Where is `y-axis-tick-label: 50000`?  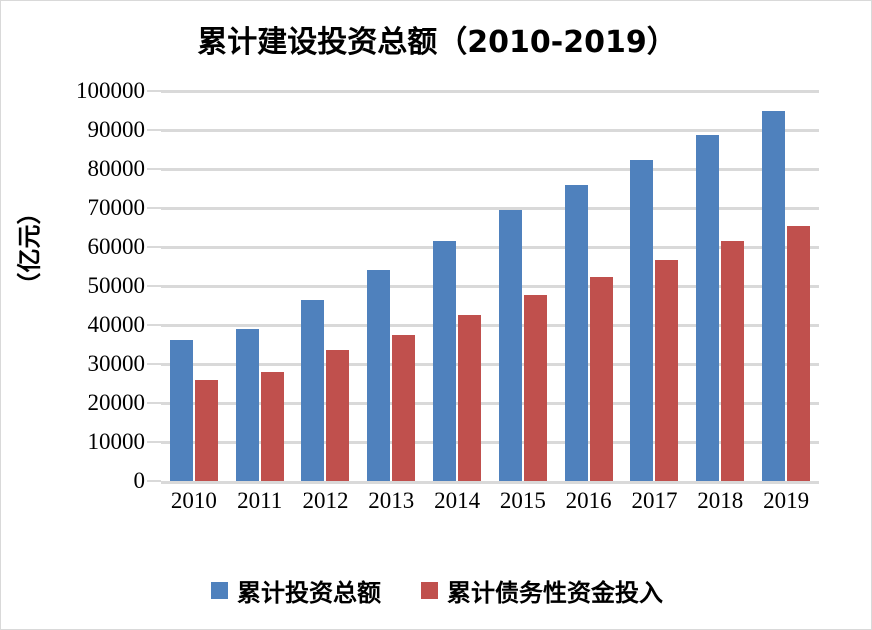 y-axis-tick-label: 50000 is located at coordinates (116, 285).